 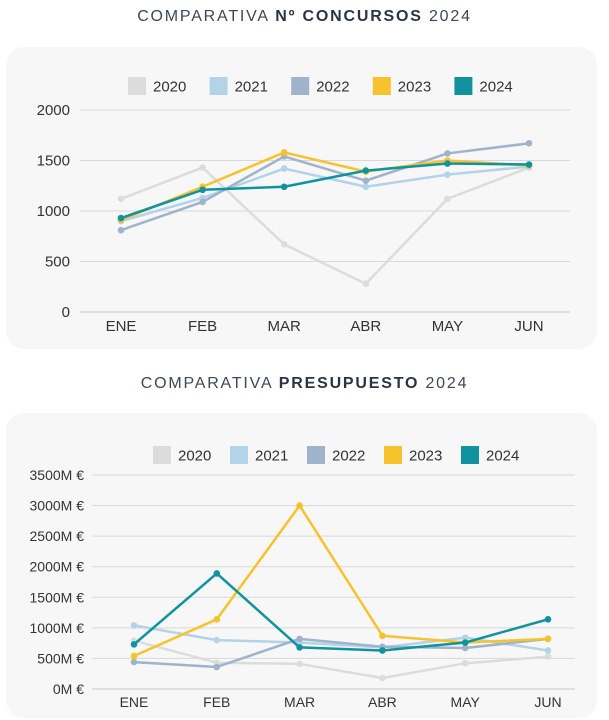 I want to click on chart1-legend-label: 2024, so click(x=495, y=87).